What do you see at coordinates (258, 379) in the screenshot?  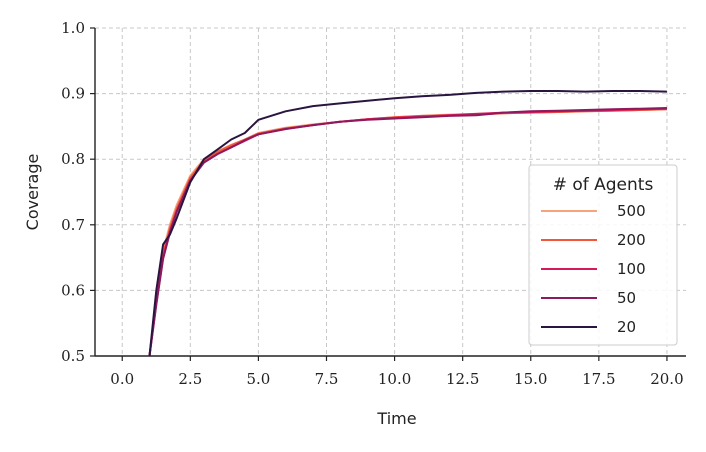 I see `x-tick-label: 5.0` at bounding box center [258, 379].